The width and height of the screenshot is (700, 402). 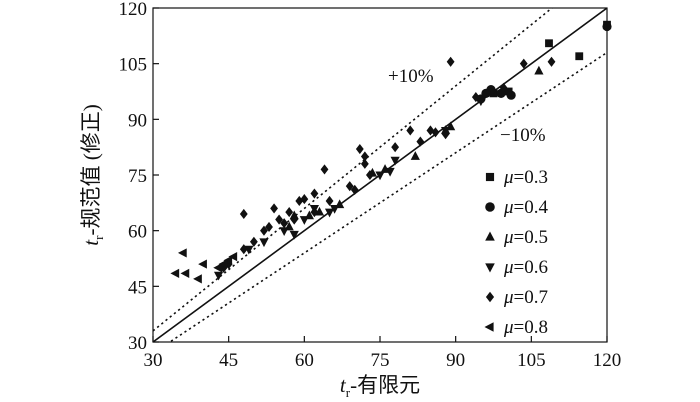 I want to click on legend-label: μ=0.8, so click(x=525, y=327).